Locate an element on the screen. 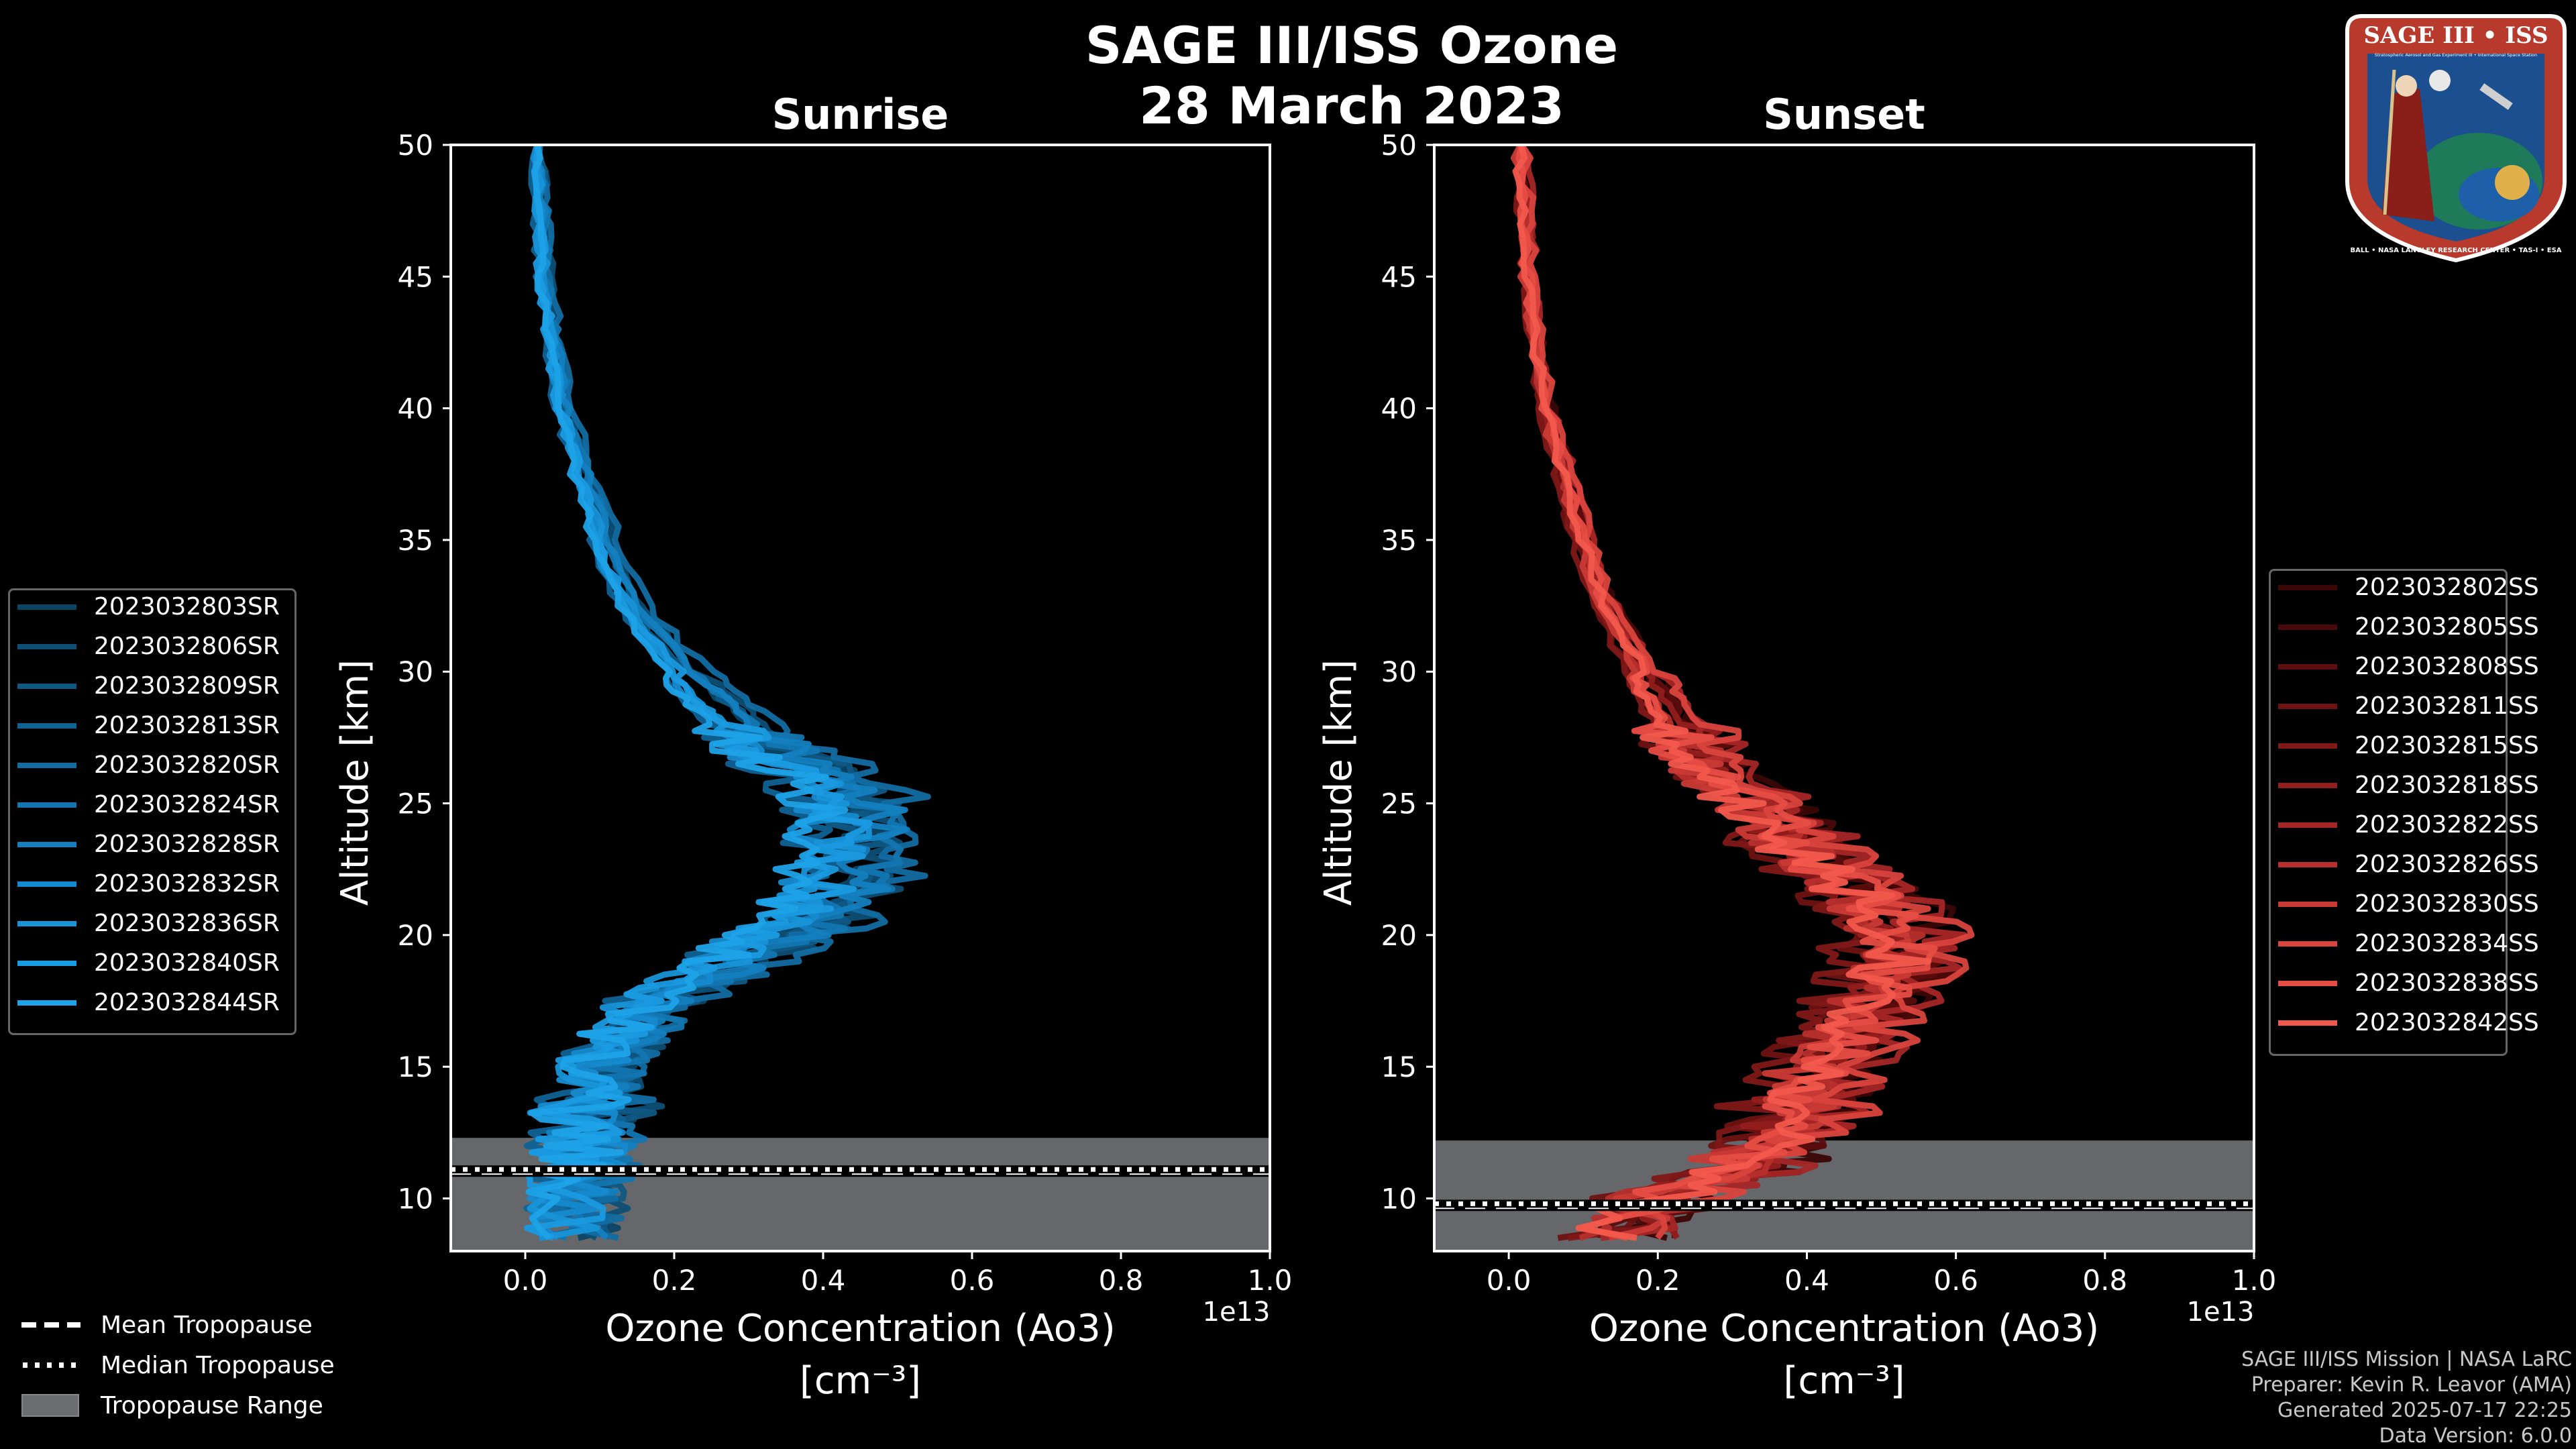 The image size is (2576, 1449). legend-label: 2023032822SS is located at coordinates (2447, 825).